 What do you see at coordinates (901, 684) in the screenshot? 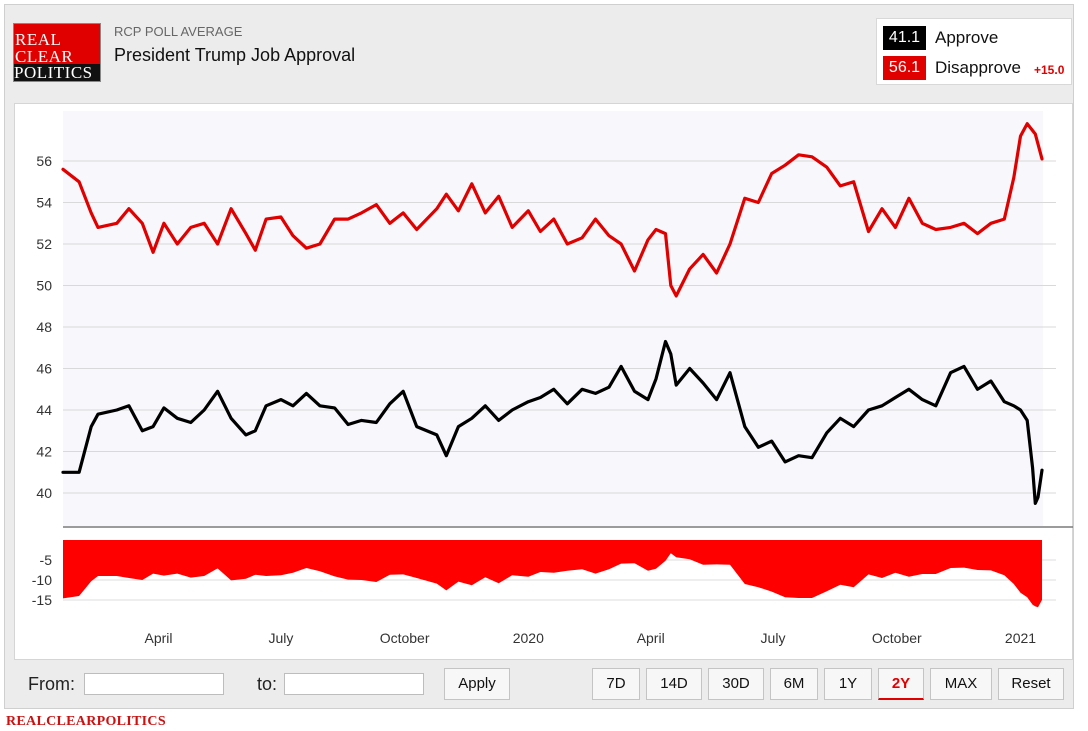
I see `range-2y-button: 2Y` at bounding box center [901, 684].